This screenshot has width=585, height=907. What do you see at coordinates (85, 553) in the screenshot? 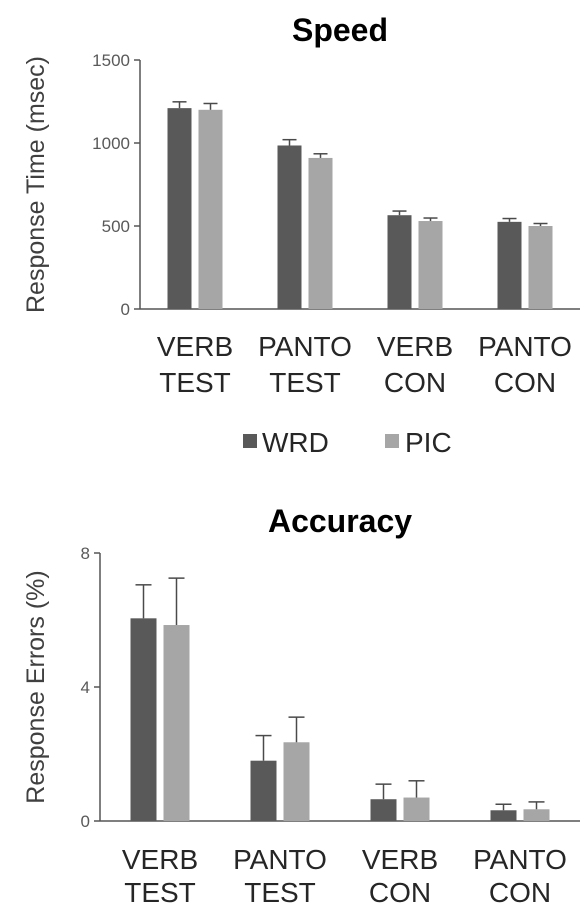
I see `y-tick-label: 8` at bounding box center [85, 553].